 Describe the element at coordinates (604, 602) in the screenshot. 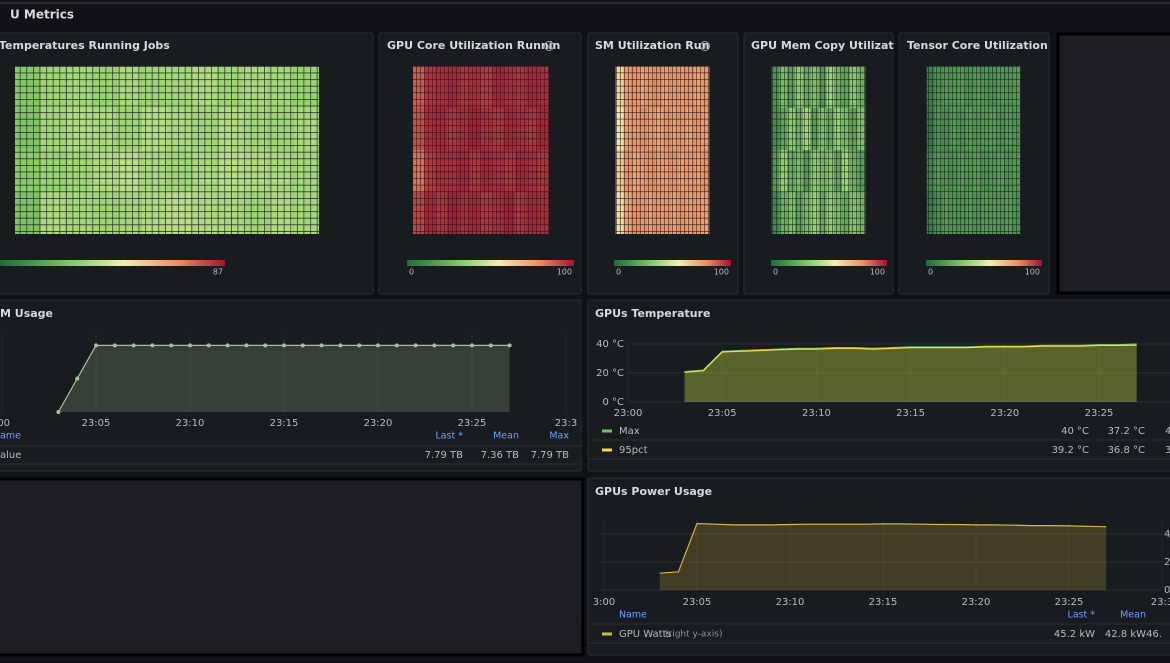

I see `x-tick-label: 3:00` at that location.